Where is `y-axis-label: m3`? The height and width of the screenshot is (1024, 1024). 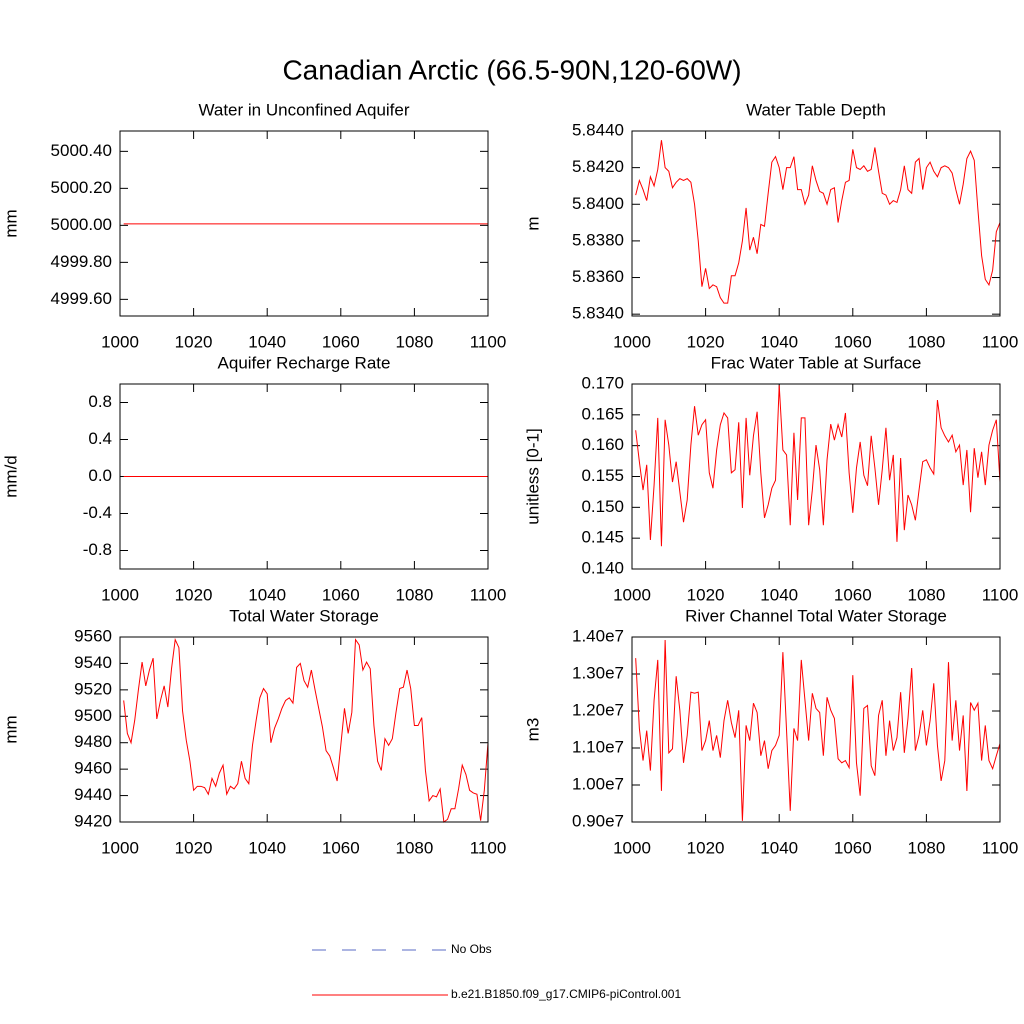 y-axis-label: m3 is located at coordinates (532, 730).